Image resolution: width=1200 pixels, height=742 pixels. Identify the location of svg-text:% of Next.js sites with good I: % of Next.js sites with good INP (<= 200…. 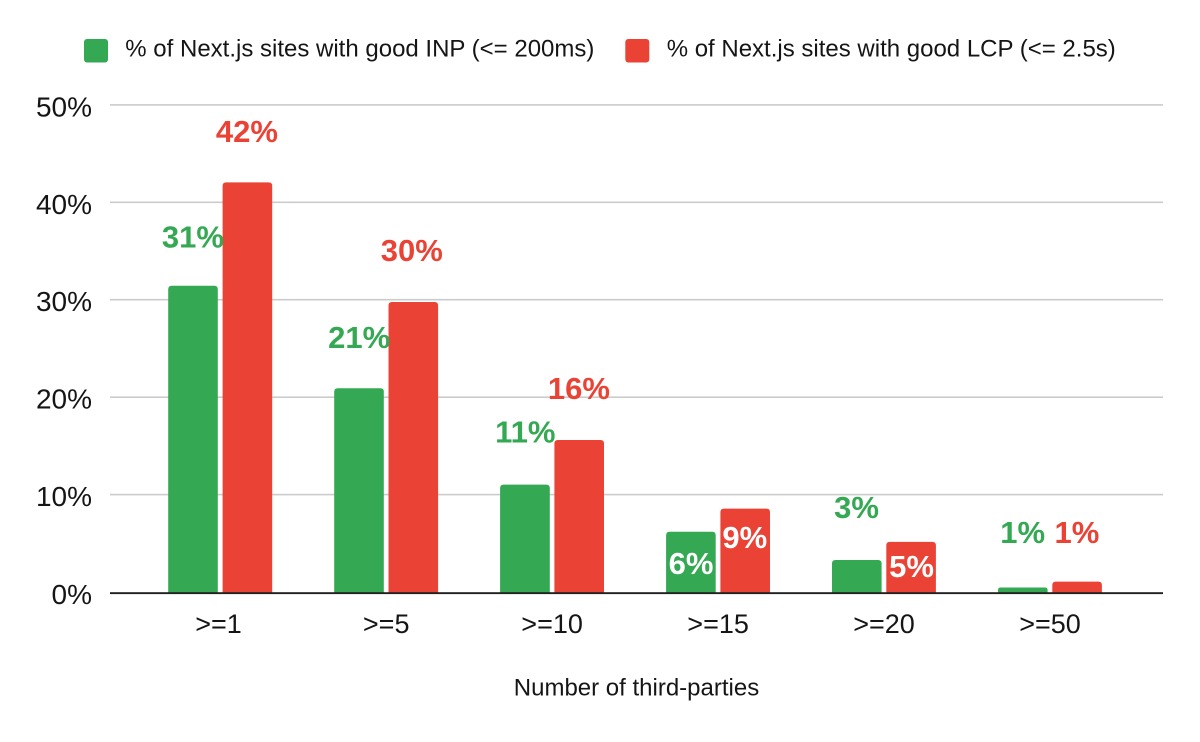
(359, 48).